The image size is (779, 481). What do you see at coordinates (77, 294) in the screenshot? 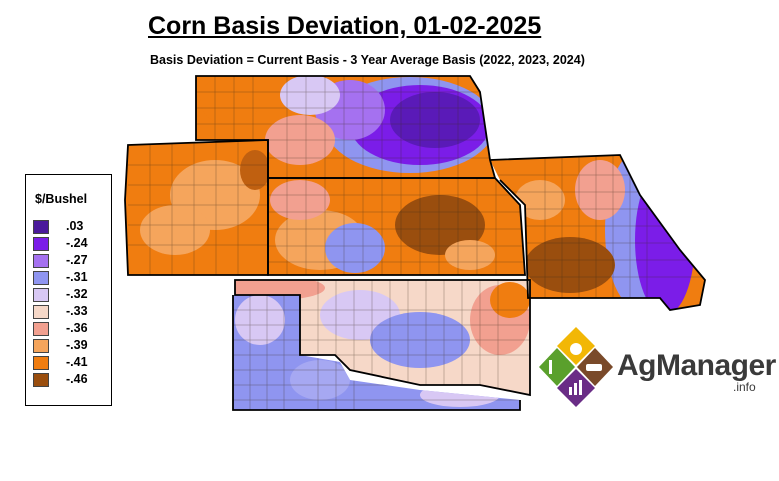
I see `legend-label: -.32` at bounding box center [77, 294].